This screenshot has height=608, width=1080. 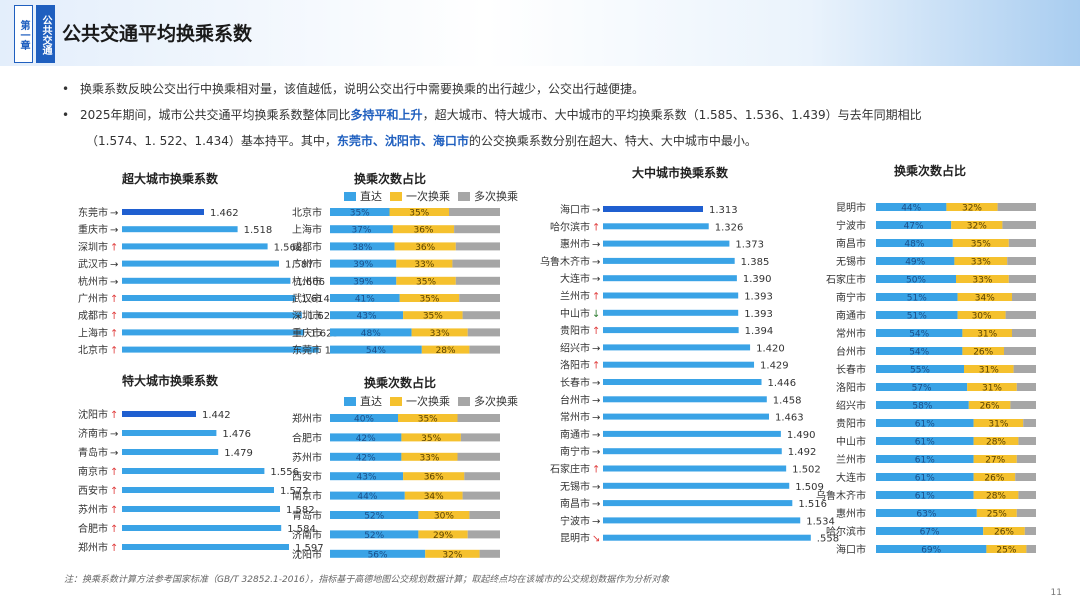 What do you see at coordinates (45, 34) in the screenshot?
I see `section-badge: 公共交通` at bounding box center [45, 34].